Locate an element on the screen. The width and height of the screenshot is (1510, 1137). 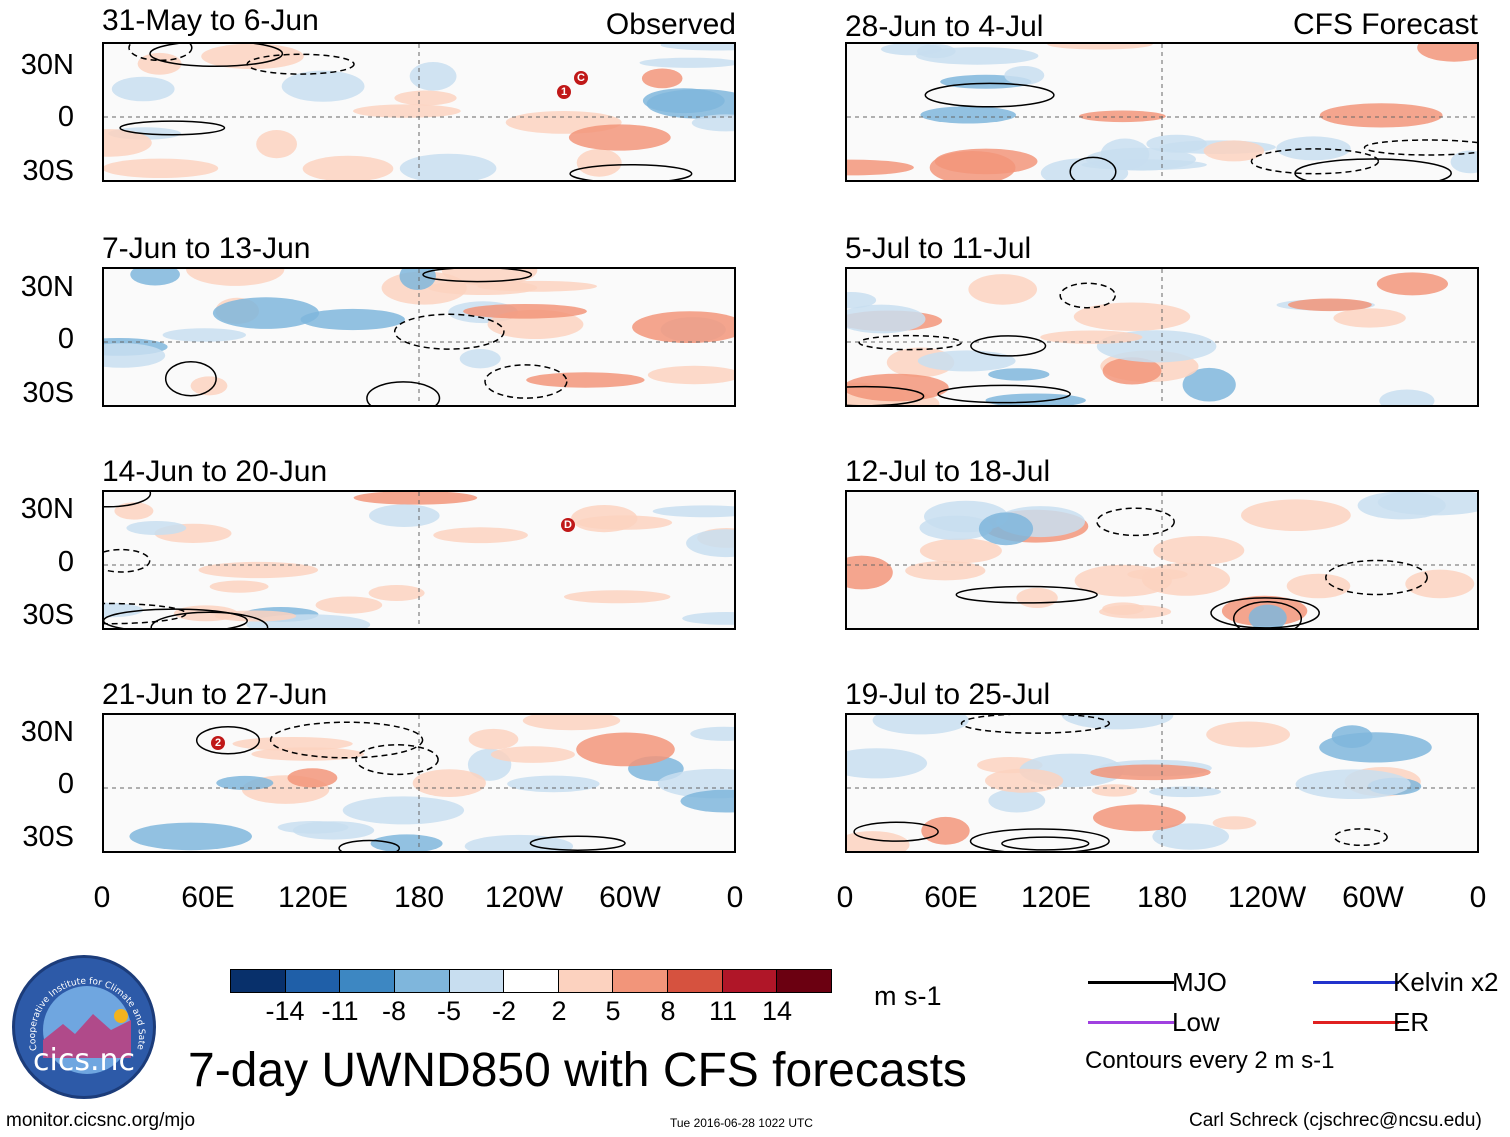
legend-line-mjo is located at coordinates (1131, 982).